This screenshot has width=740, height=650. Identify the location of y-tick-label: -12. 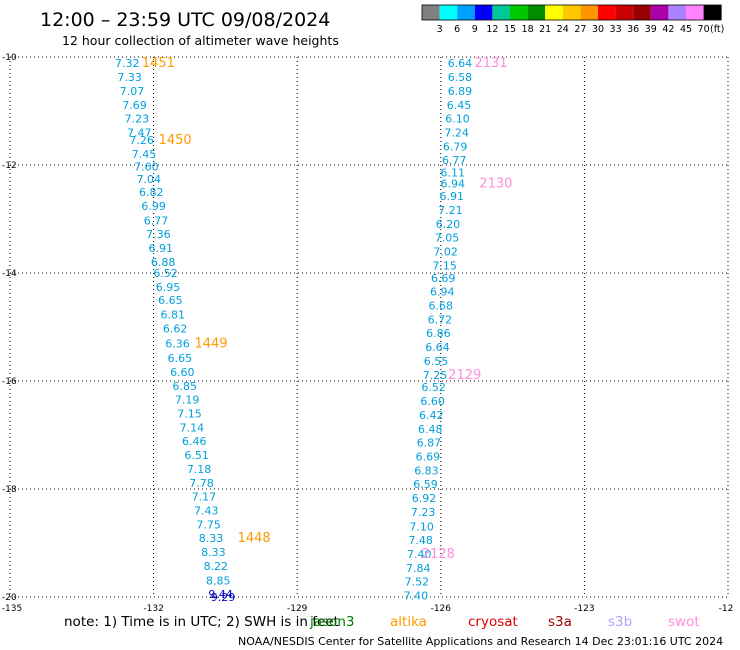
(9, 166).